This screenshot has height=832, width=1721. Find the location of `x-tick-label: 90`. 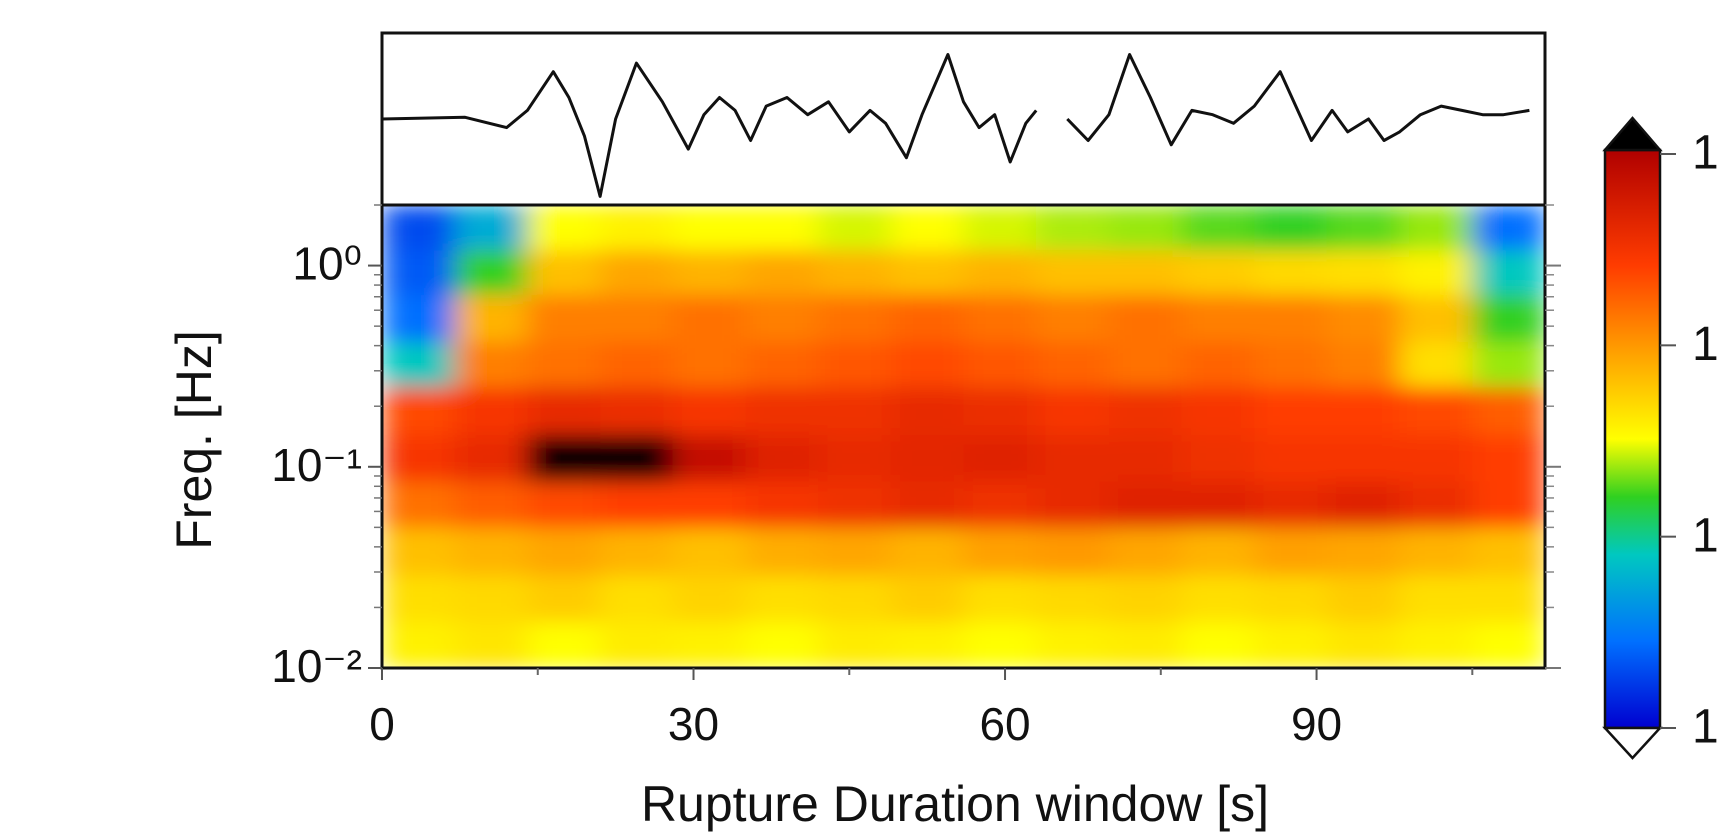

x-tick-label: 90 is located at coordinates (1316, 724).